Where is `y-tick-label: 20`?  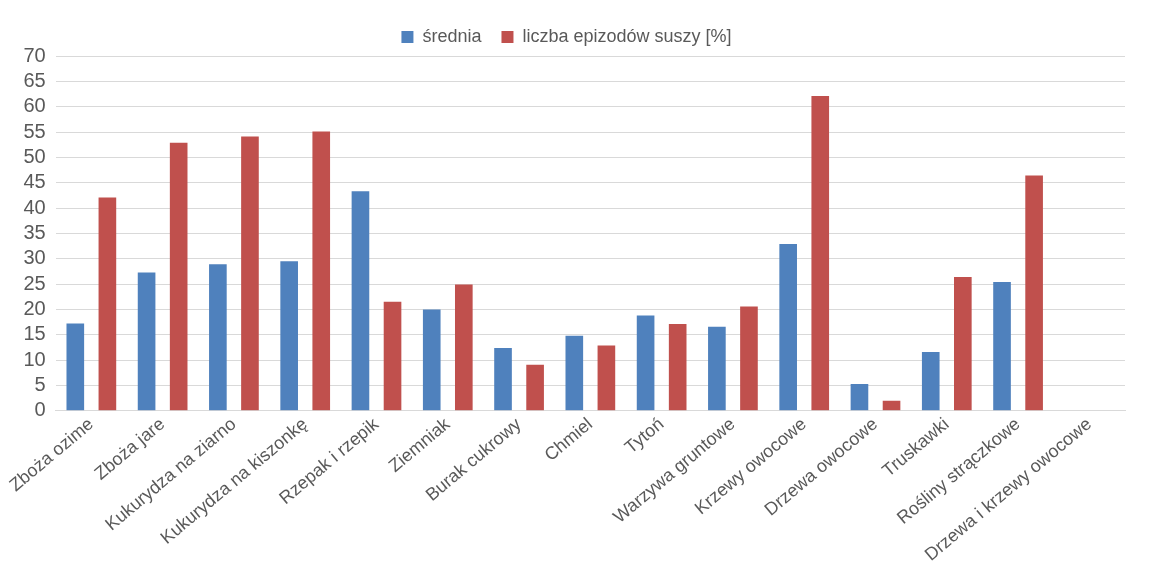 y-tick-label: 20 is located at coordinates (34, 307).